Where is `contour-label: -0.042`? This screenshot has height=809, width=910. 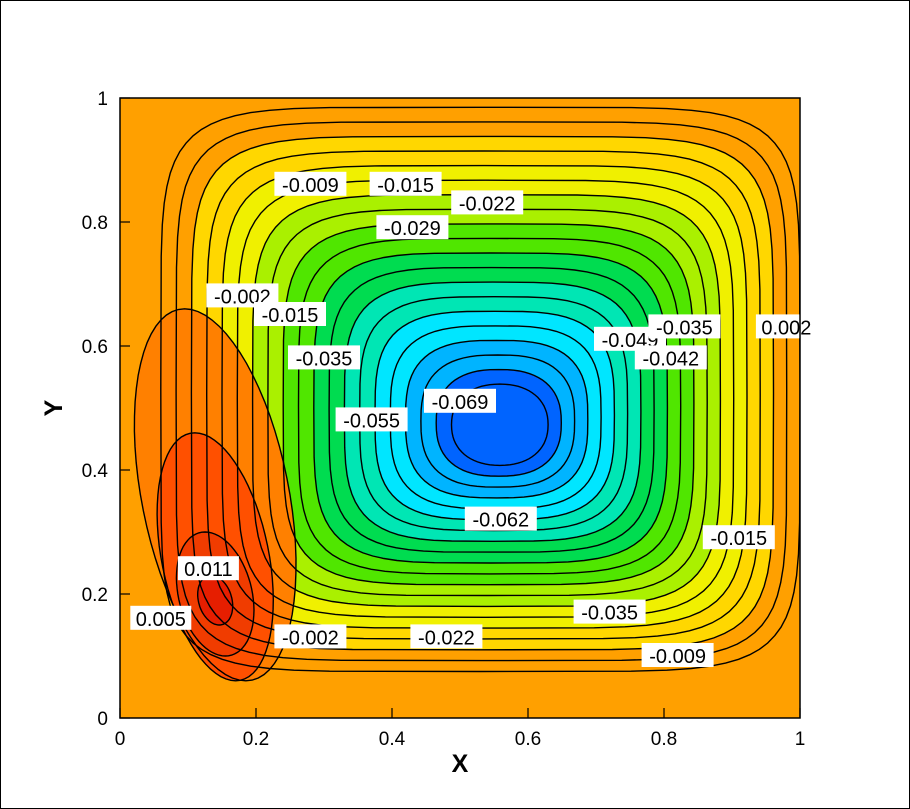 contour-label: -0.042 is located at coordinates (670, 357).